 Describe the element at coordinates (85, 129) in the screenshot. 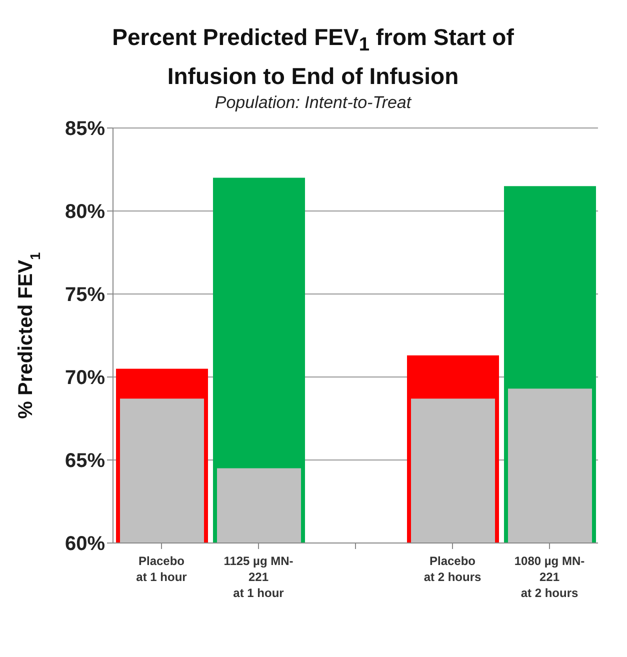

I see `y-tick-label: 85%` at that location.